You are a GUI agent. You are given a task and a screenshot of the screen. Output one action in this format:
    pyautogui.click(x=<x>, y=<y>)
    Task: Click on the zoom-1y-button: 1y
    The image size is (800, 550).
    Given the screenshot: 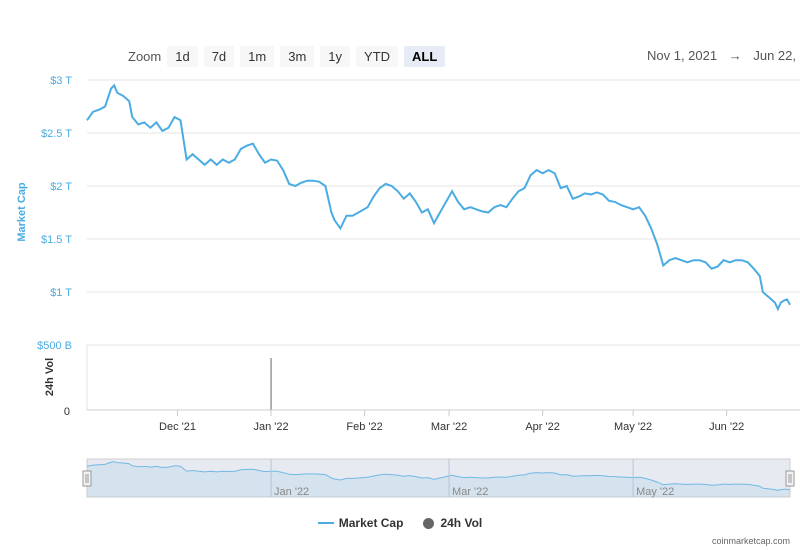 What is the action you would take?
    pyautogui.click(x=335, y=56)
    